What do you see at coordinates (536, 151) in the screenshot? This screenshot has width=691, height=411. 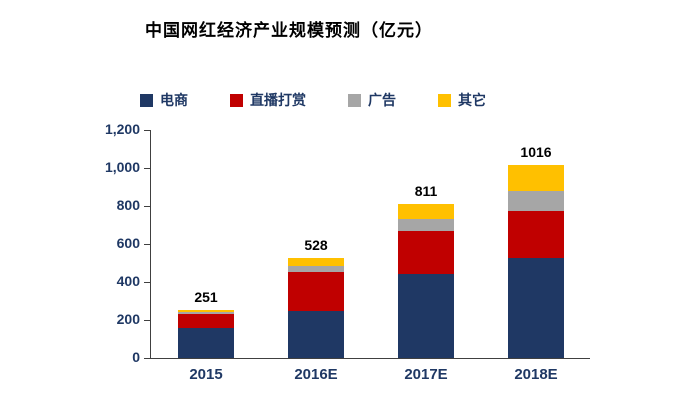 I see `bar-total-label: 1016` at bounding box center [536, 151].